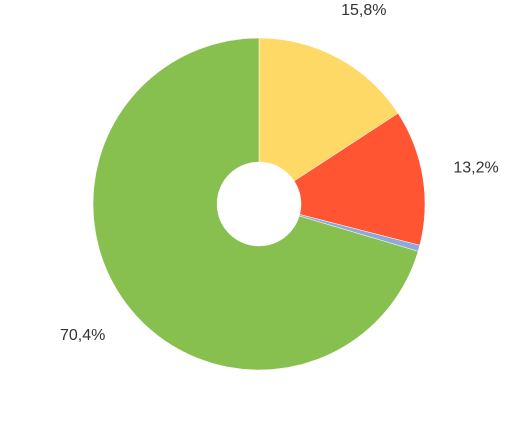 The height and width of the screenshot is (428, 520). I want to click on slice-label: 70,4%, so click(82, 335).